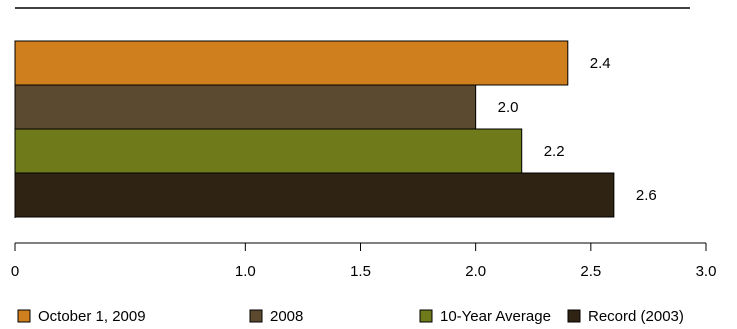 The width and height of the screenshot is (737, 329). What do you see at coordinates (92, 316) in the screenshot?
I see `legend-label: October 1, 2009` at bounding box center [92, 316].